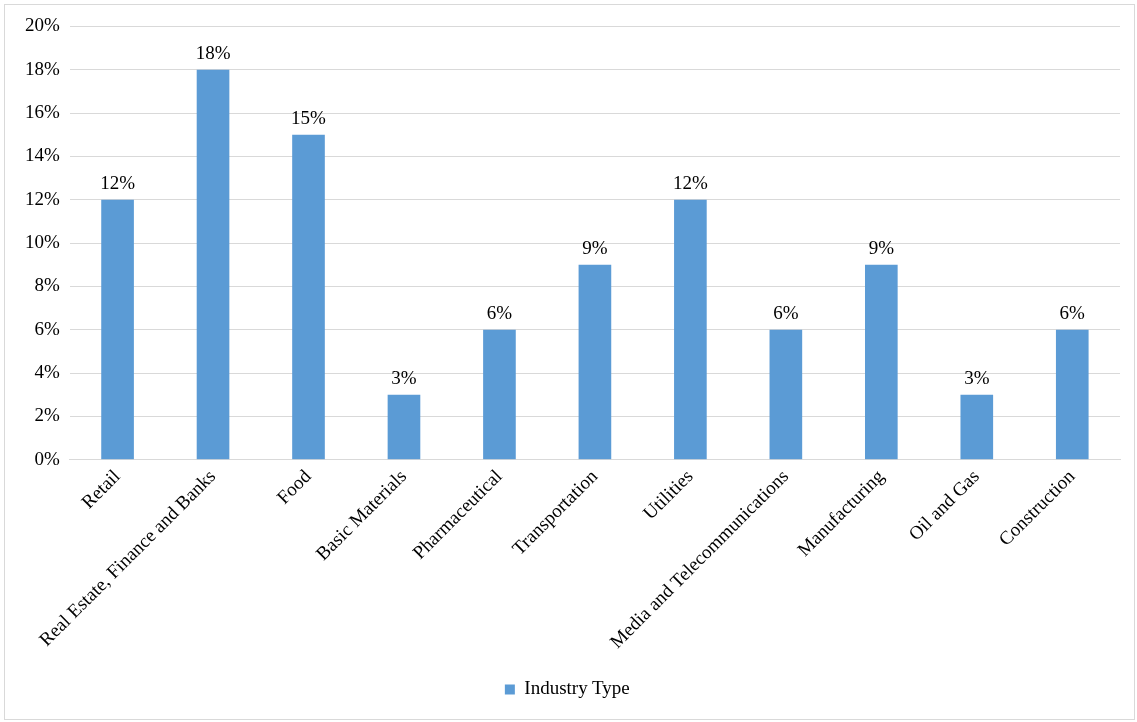 Image resolution: width=1137 pixels, height=722 pixels. What do you see at coordinates (577, 688) in the screenshot?
I see `legend-label: Industry Type` at bounding box center [577, 688].